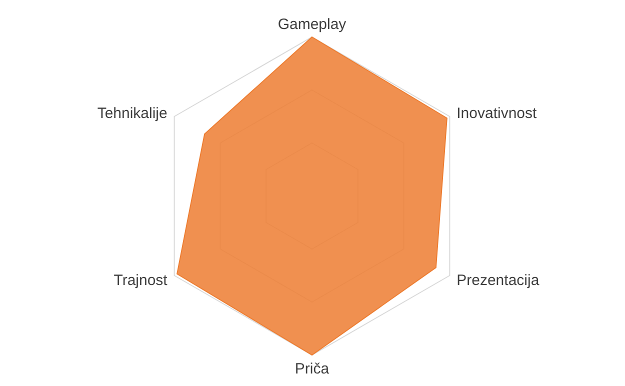 This screenshot has width=625, height=386. Describe the element at coordinates (498, 280) in the screenshot. I see `spoke-label: Prezentacija` at that location.